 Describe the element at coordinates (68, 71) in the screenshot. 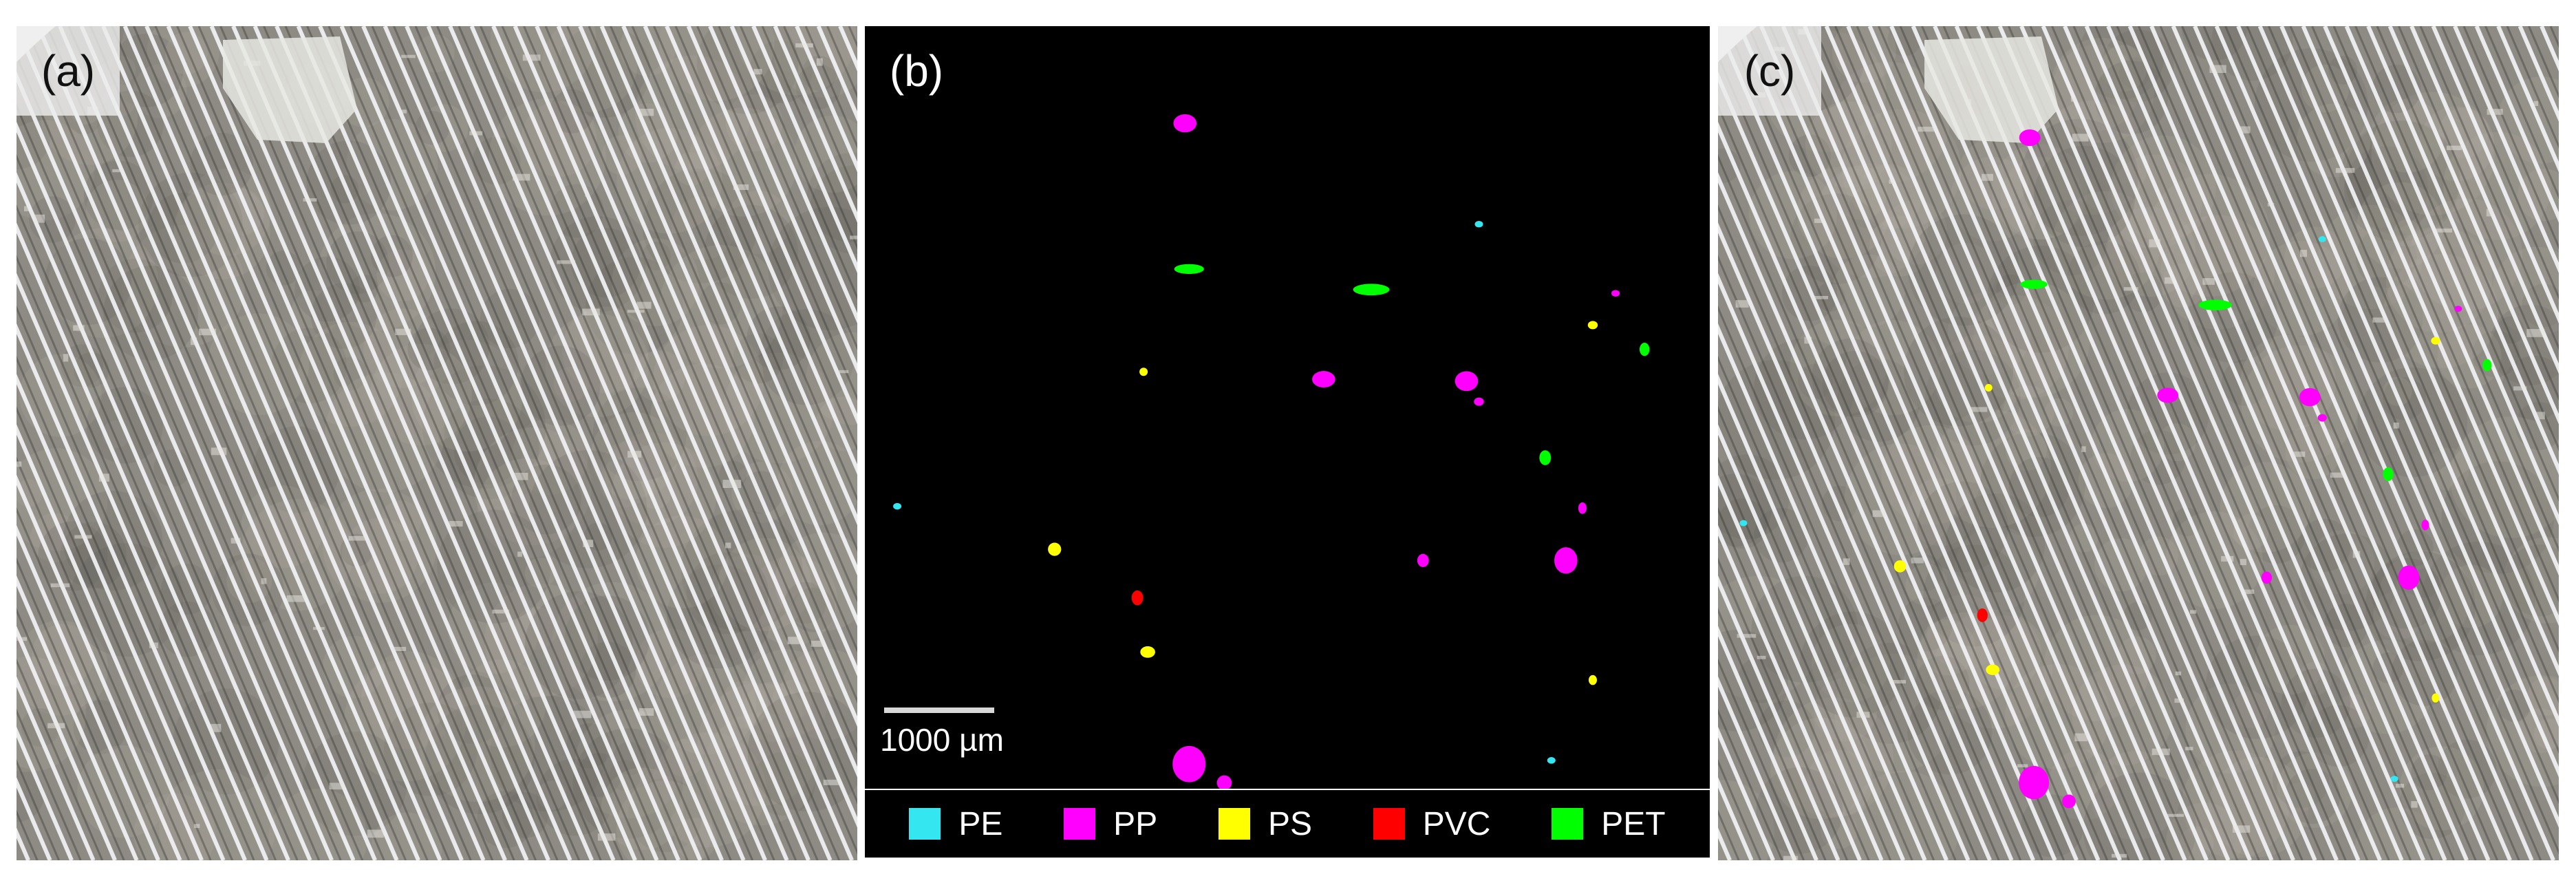

I see `panel-label-a: (a)` at that location.